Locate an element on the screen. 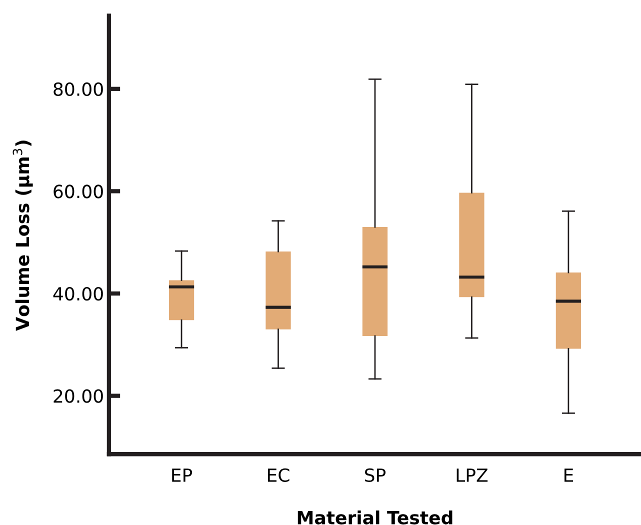 The height and width of the screenshot is (525, 641). y-tick-label: 60.00 is located at coordinates (78, 191).